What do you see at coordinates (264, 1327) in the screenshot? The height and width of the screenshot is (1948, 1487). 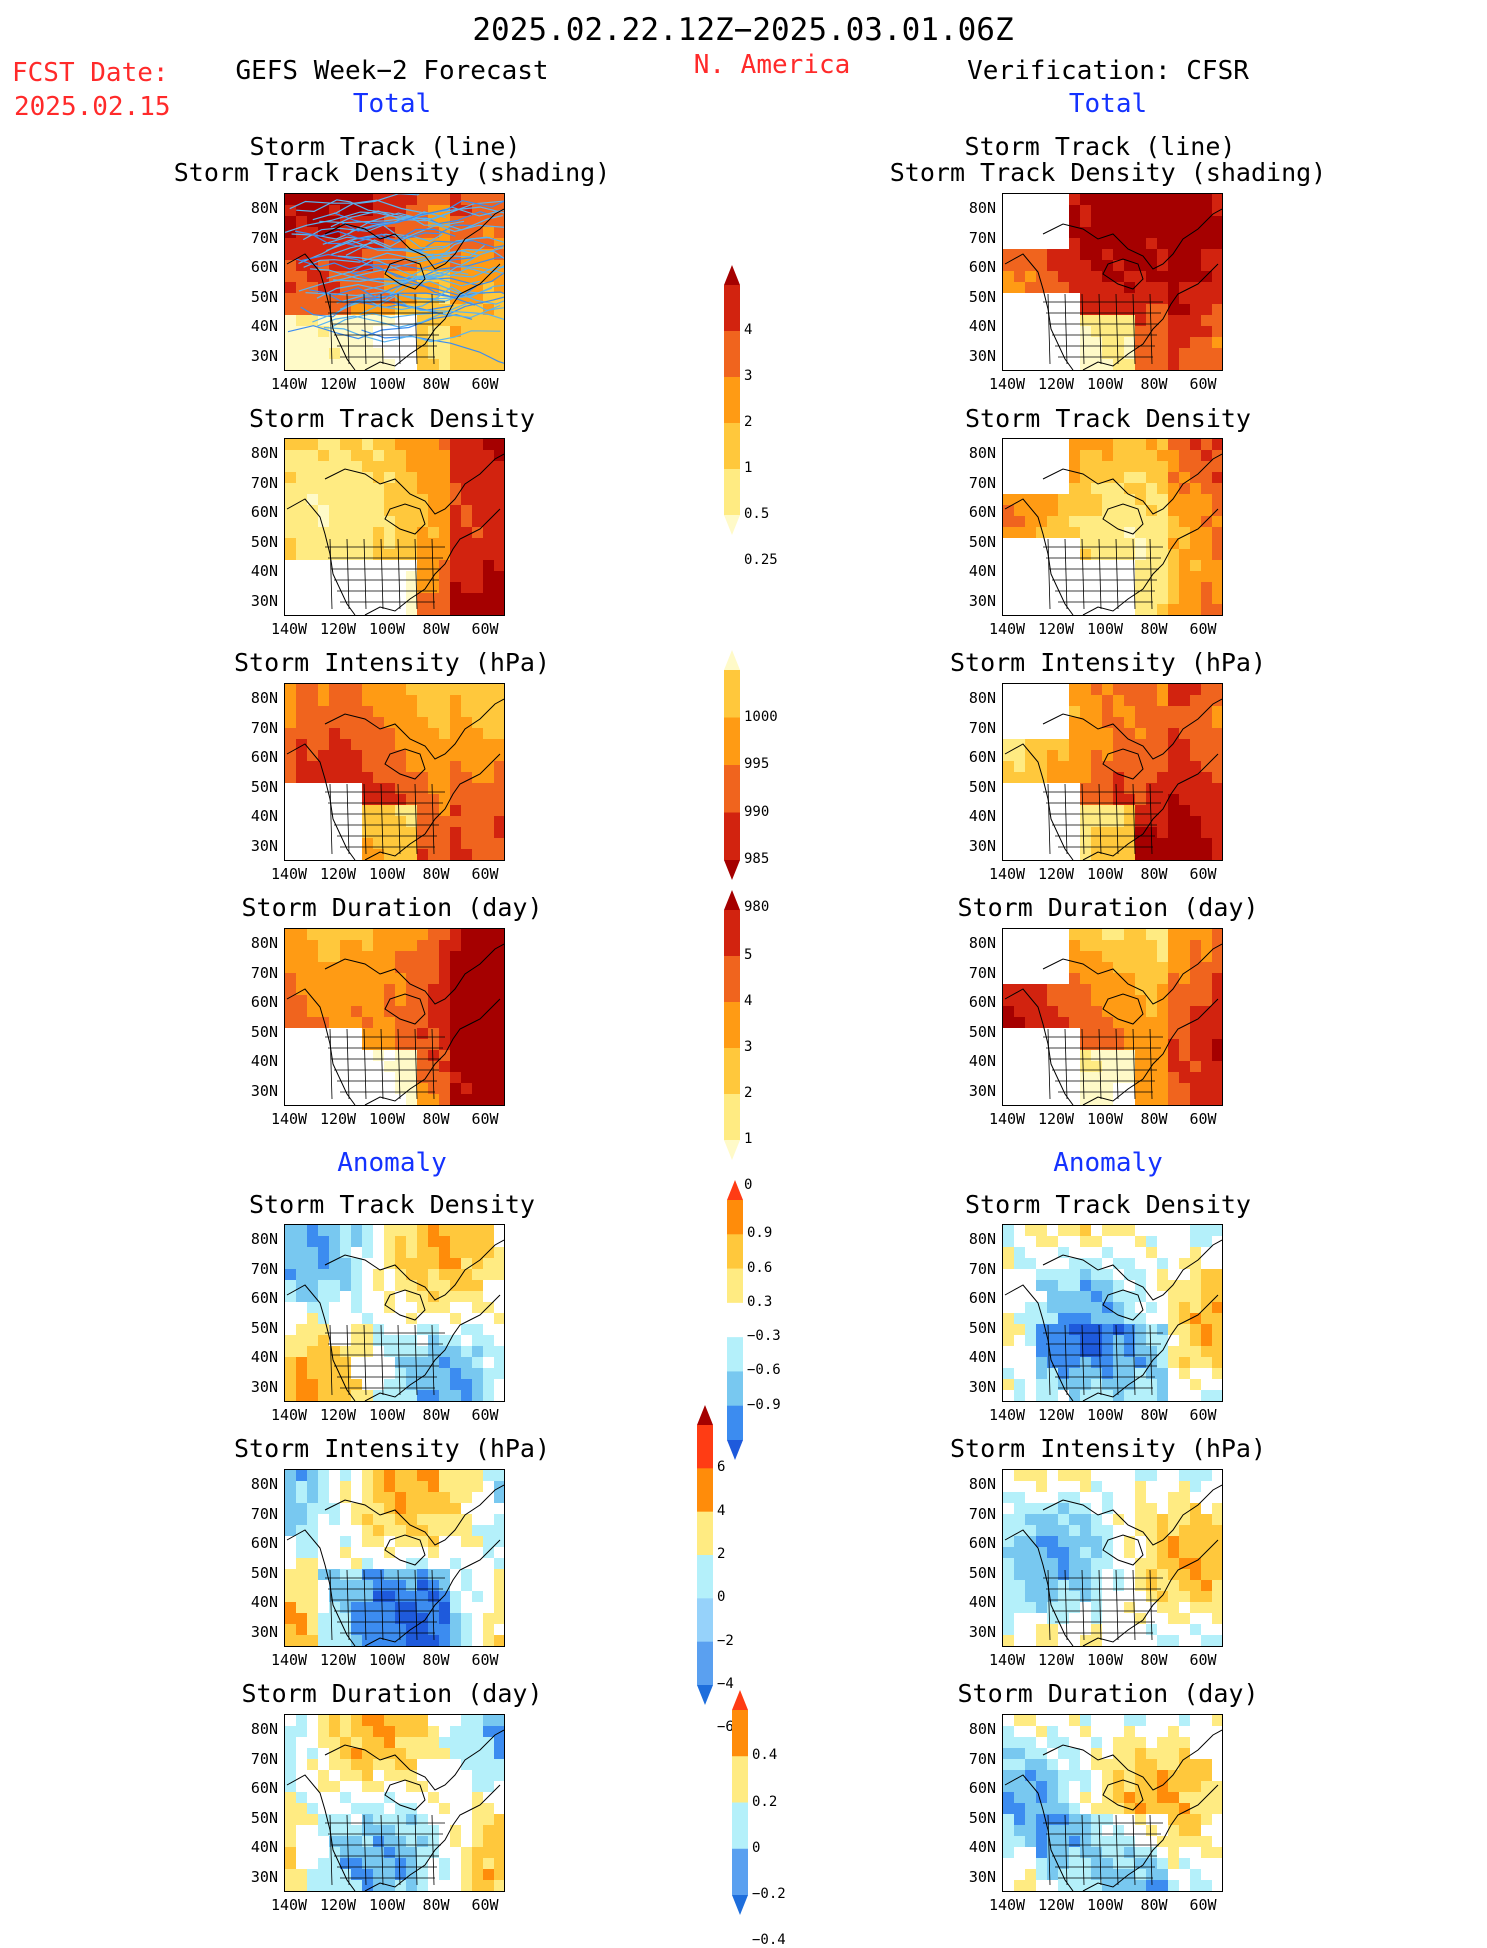 I see `lat-tick-label: 50N` at bounding box center [264, 1327].